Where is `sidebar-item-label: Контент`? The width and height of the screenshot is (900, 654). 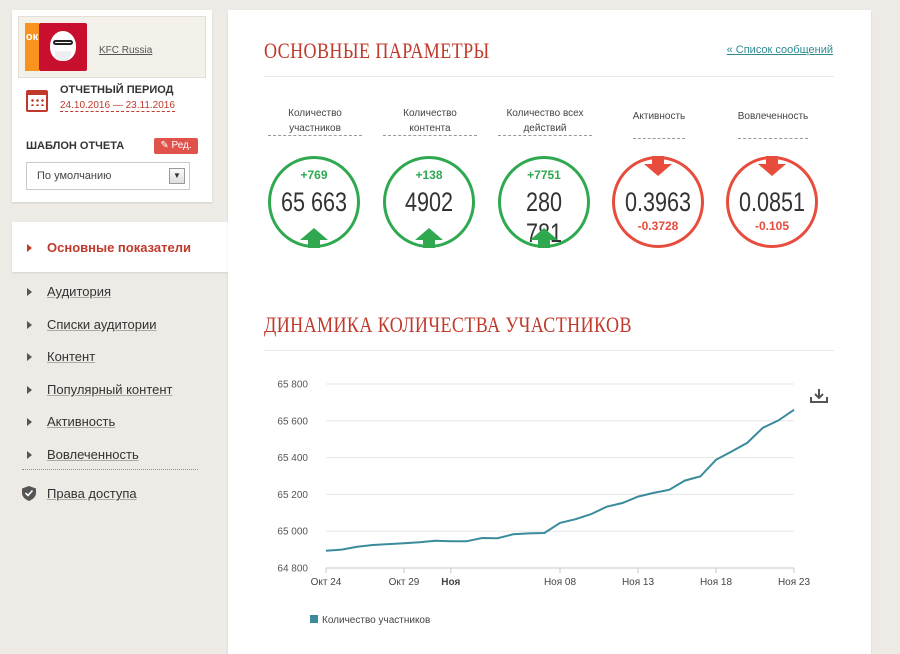 sidebar-item-label: Контент is located at coordinates (71, 356).